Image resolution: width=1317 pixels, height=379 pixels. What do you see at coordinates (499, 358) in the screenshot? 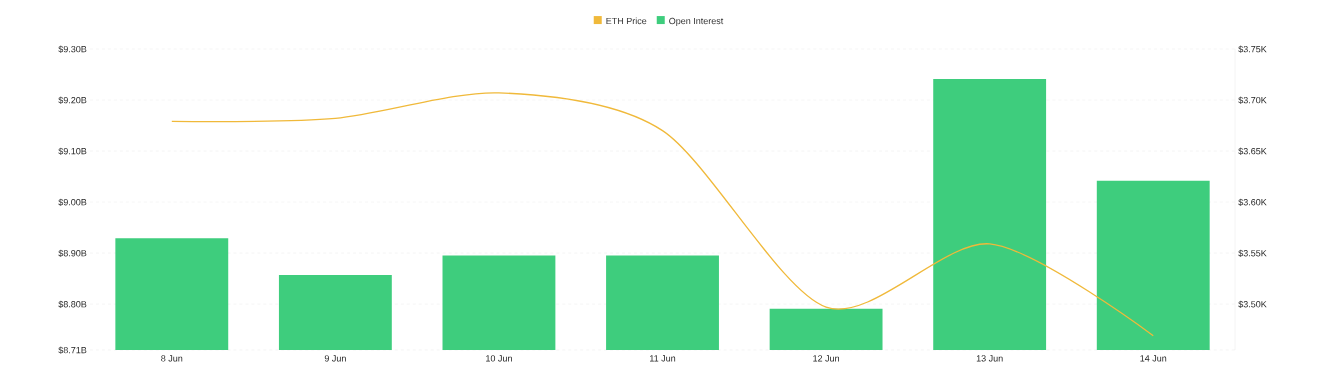
I see `x-tick-label: 10 Jun` at bounding box center [499, 358].